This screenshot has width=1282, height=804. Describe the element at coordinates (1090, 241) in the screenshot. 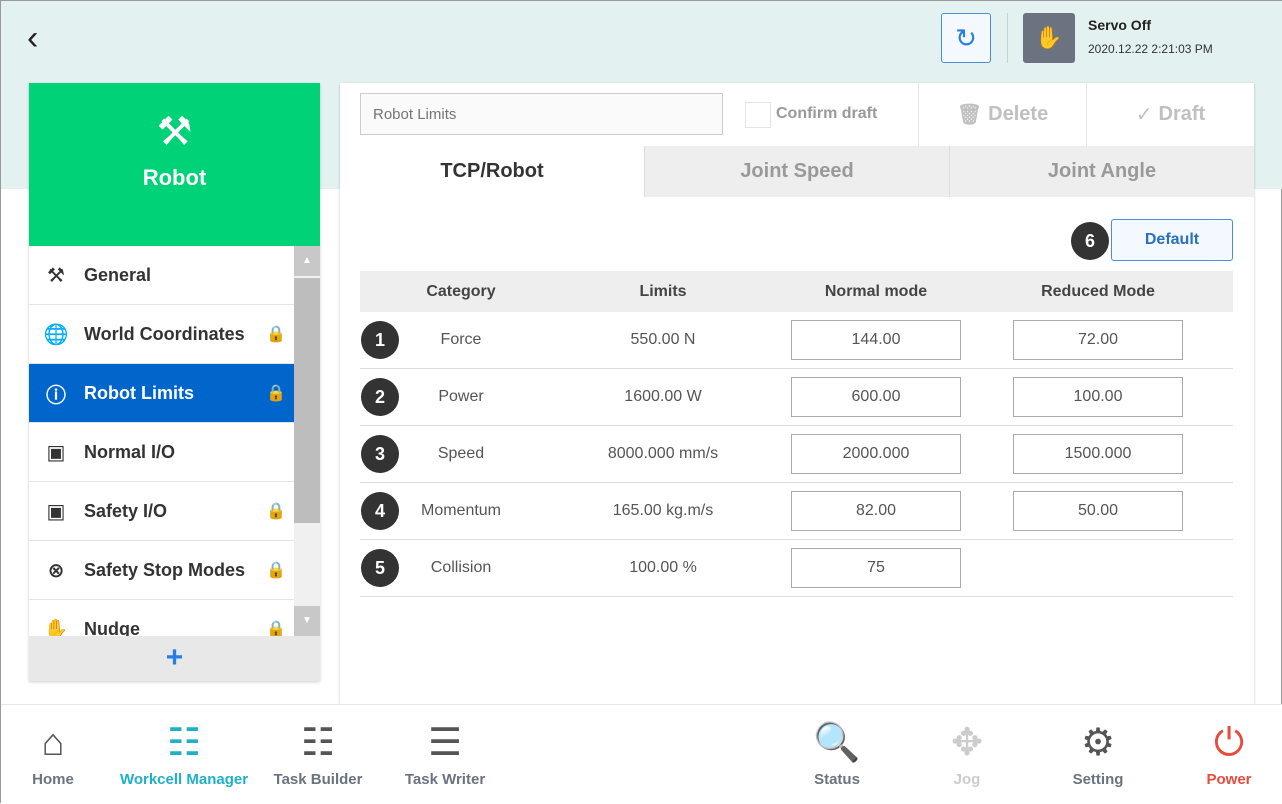

I see `callout-badge: 6` at that location.